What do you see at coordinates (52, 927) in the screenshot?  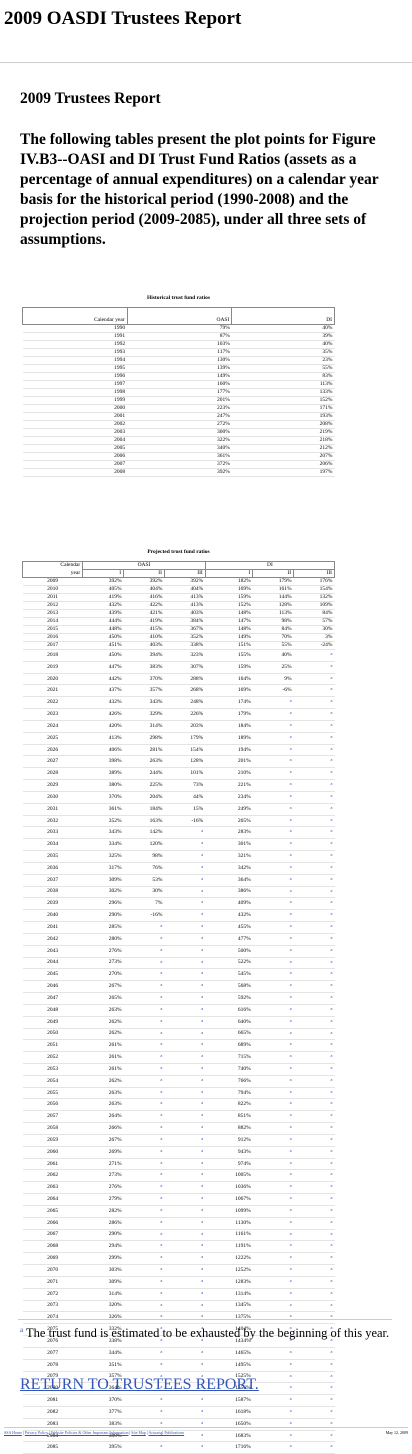 I see `year-cell: 2041` at bounding box center [52, 927].